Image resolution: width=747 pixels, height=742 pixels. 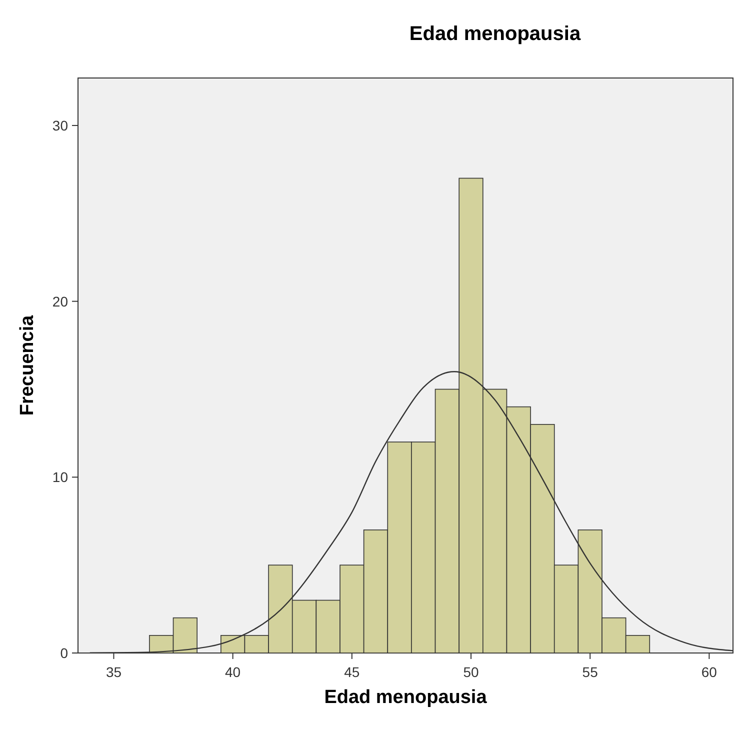 I want to click on y-tick-label: 20, so click(x=60, y=301).